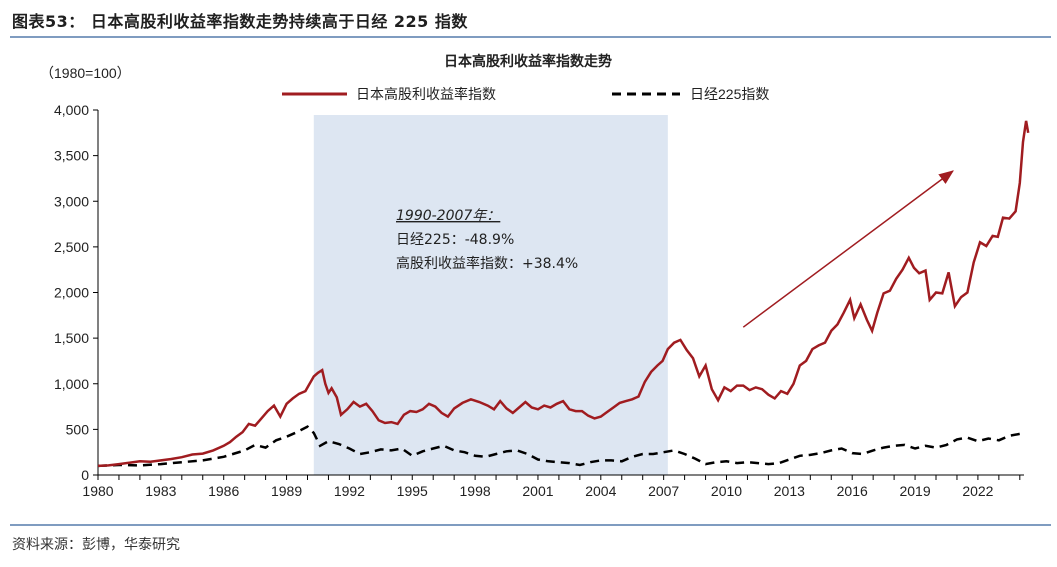  I want to click on x-tick-label: 1983, so click(160, 491).